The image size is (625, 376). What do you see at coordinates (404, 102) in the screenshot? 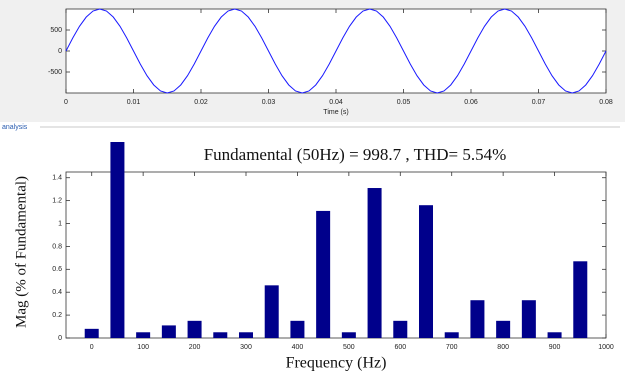
I see `x-tick-label: 0.05` at bounding box center [404, 102].